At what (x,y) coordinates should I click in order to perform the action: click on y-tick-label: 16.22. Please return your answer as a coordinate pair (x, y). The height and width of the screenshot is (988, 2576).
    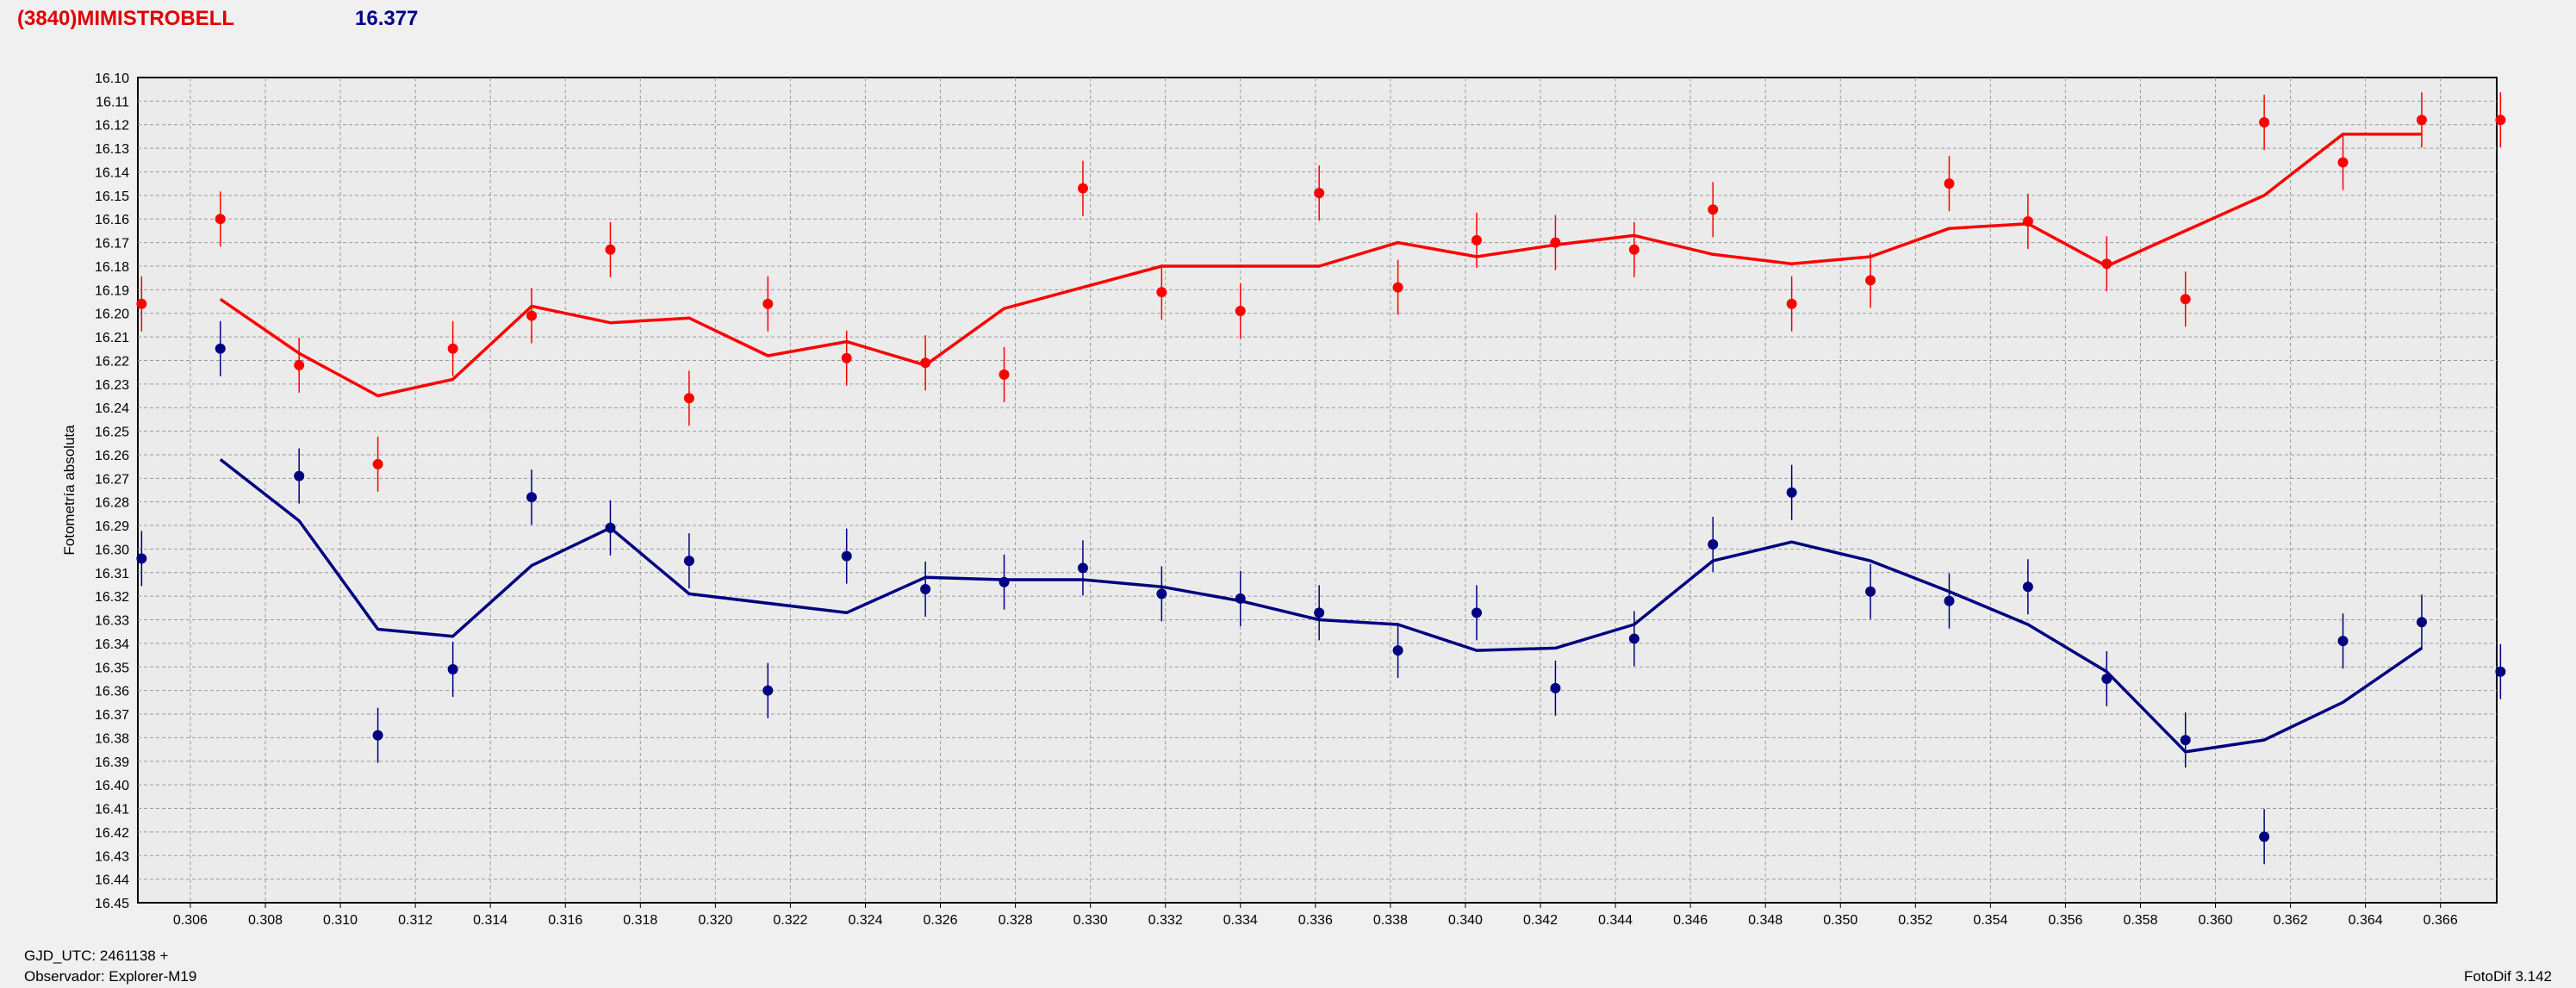
    Looking at the image, I should click on (112, 362).